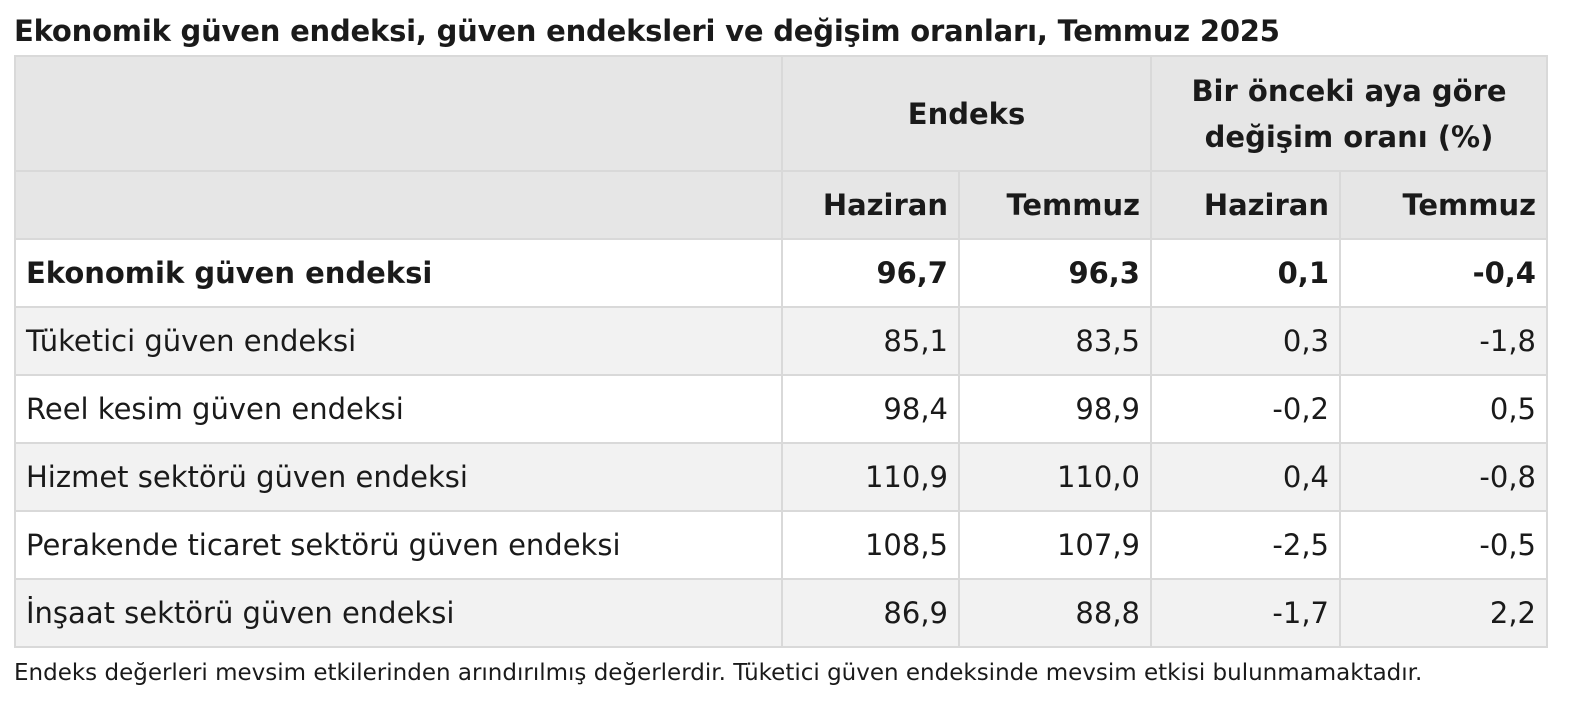 The image size is (1592, 714). Describe the element at coordinates (870, 205) in the screenshot. I see `header-index-june: Haziran` at that location.